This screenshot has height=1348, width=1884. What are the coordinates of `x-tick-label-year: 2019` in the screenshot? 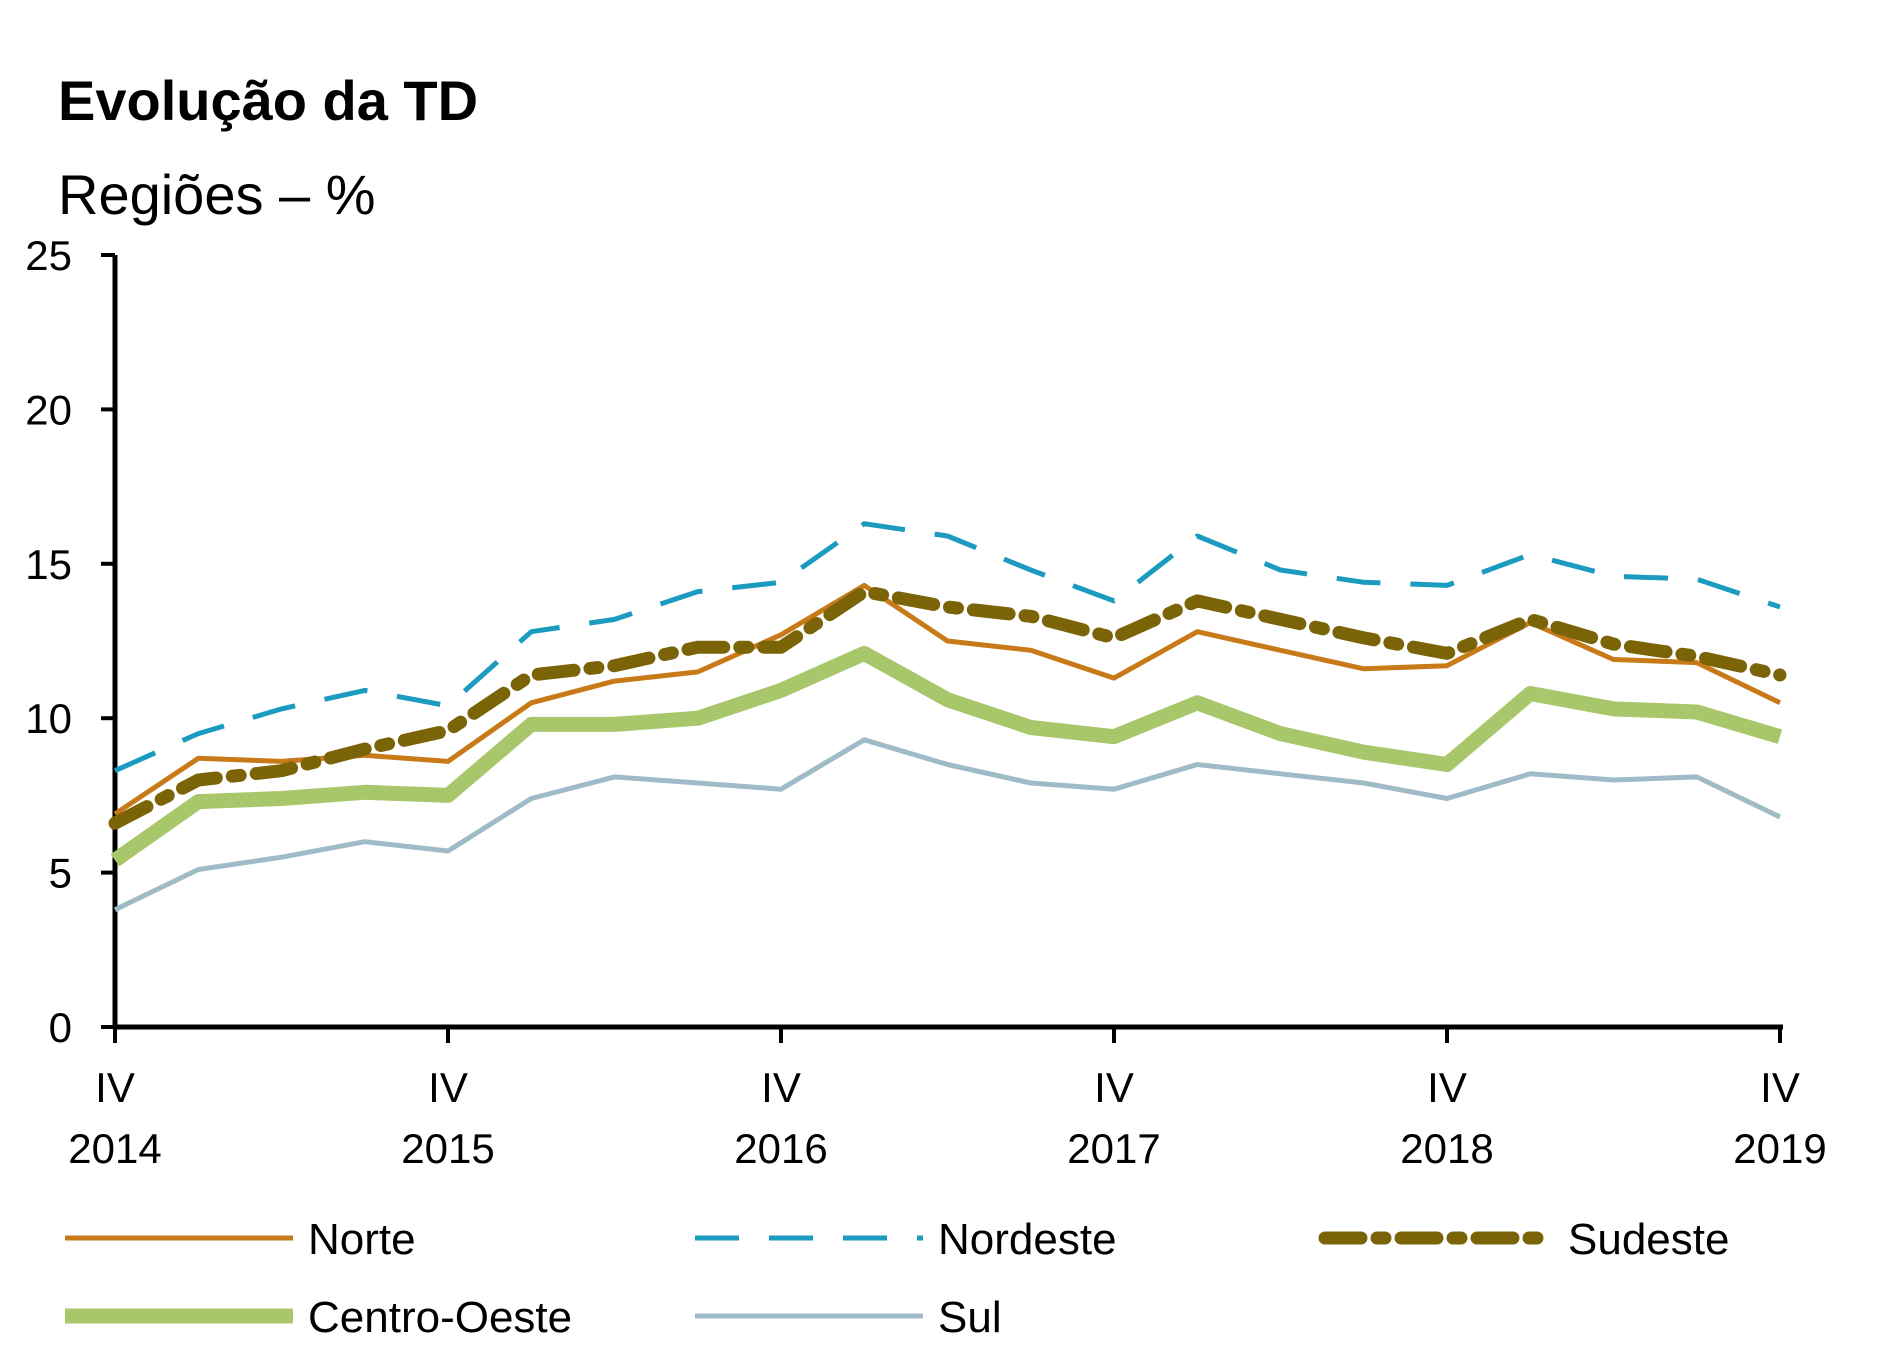 It's located at (1779, 1148).